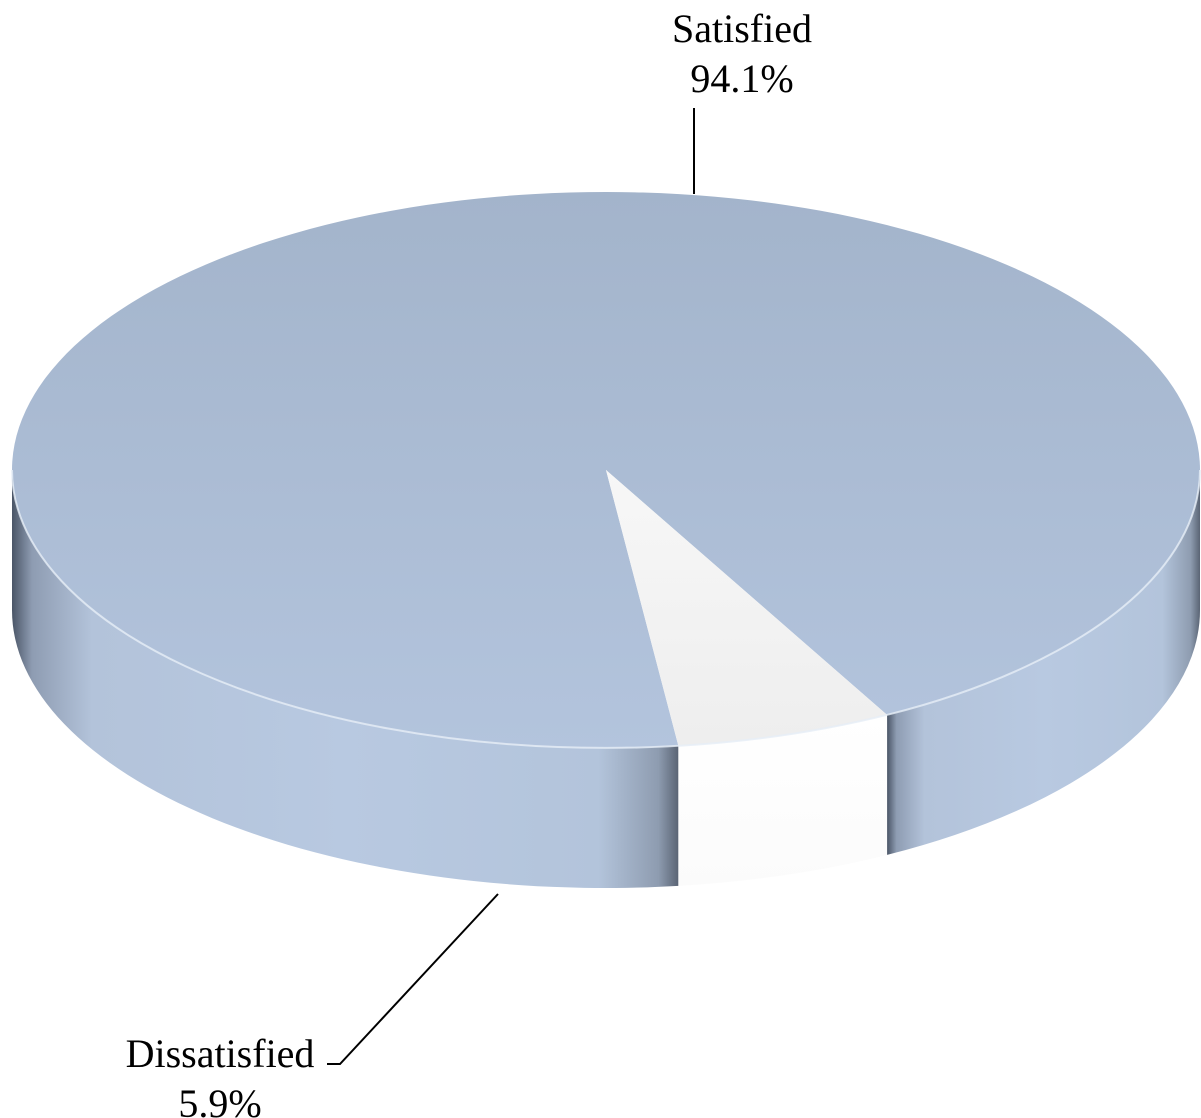 This screenshot has height=1118, width=1201. I want to click on label-dissatisfied-name: Dissatisfied, so click(220, 1053).